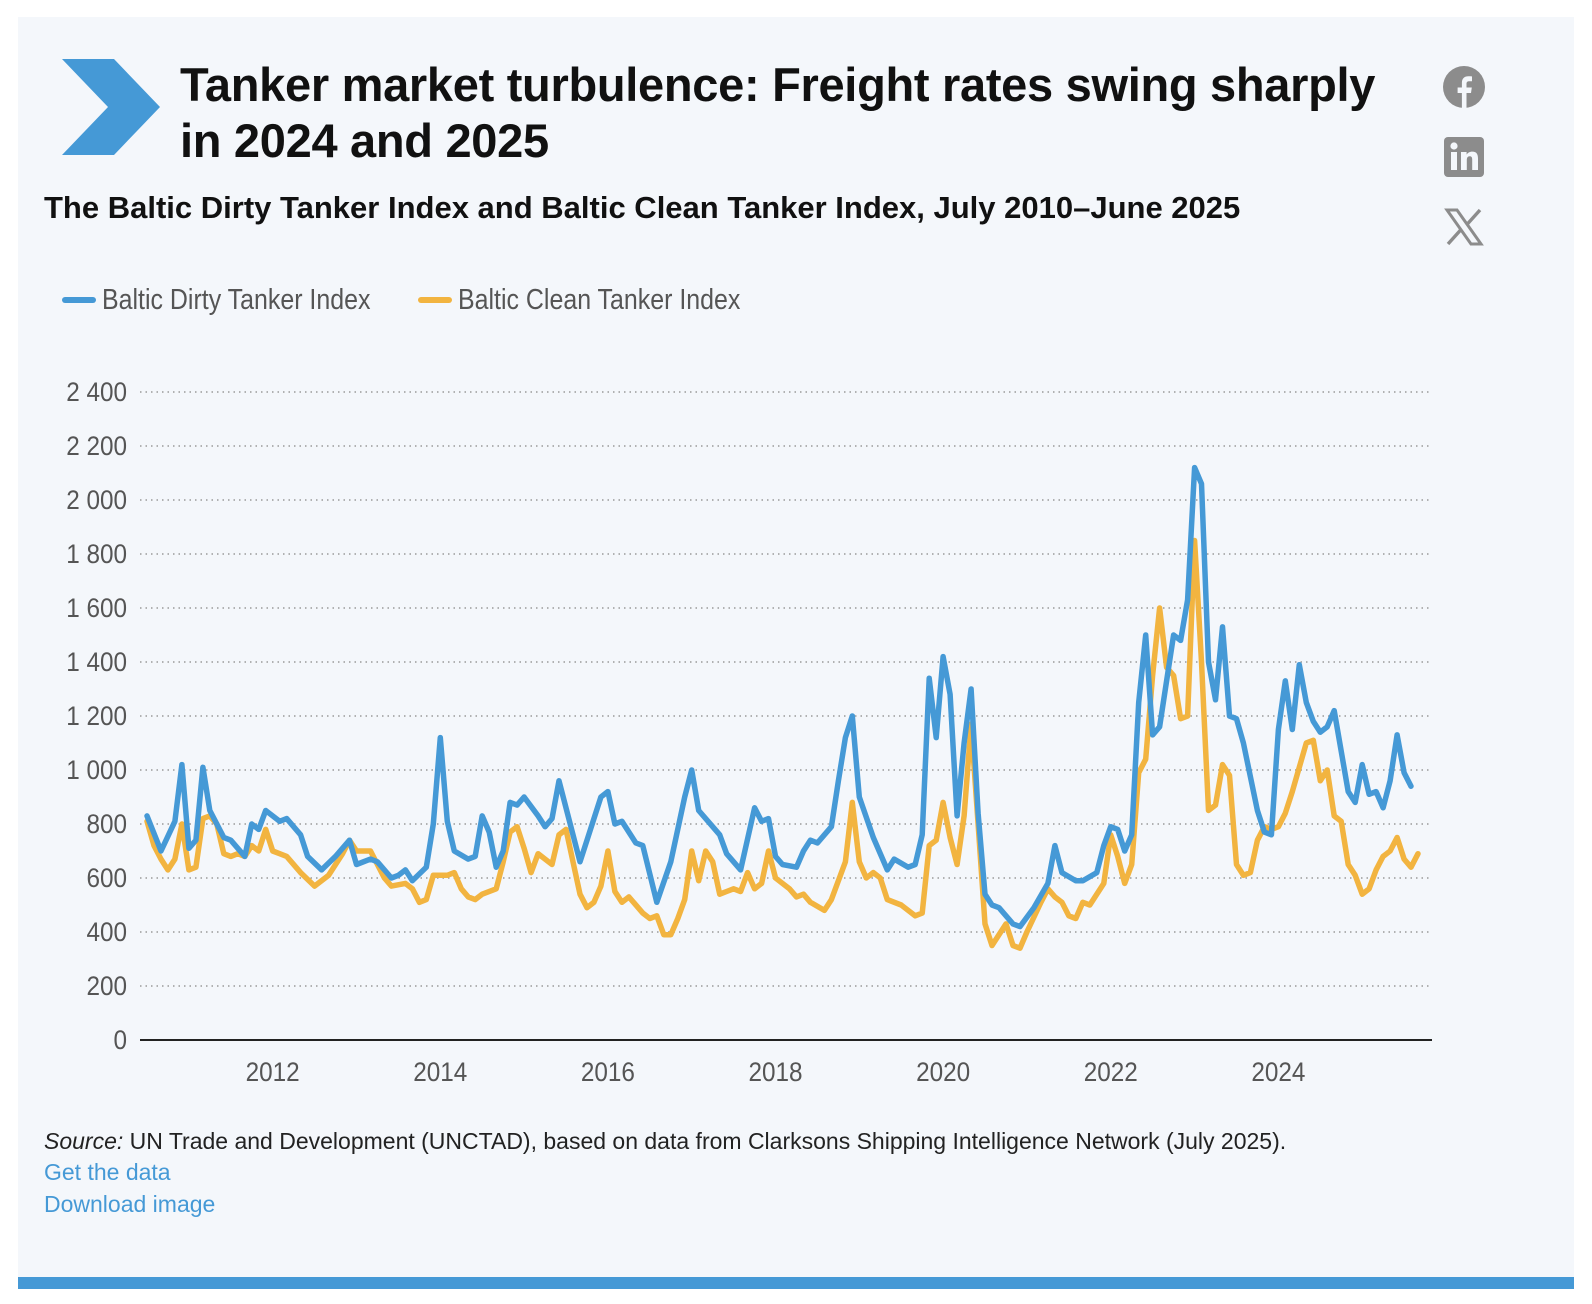  Describe the element at coordinates (796, 1283) in the screenshot. I see `bottom-accent-bar` at that location.